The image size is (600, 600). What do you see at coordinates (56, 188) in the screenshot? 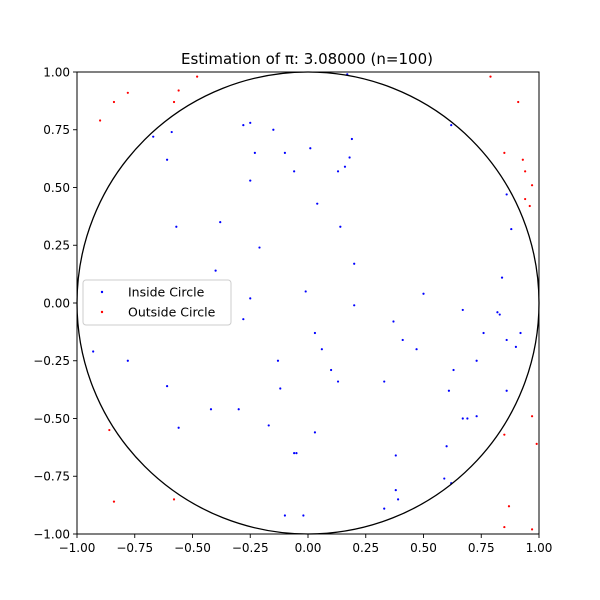
I see `y-tick-label: 0.50` at bounding box center [56, 188].